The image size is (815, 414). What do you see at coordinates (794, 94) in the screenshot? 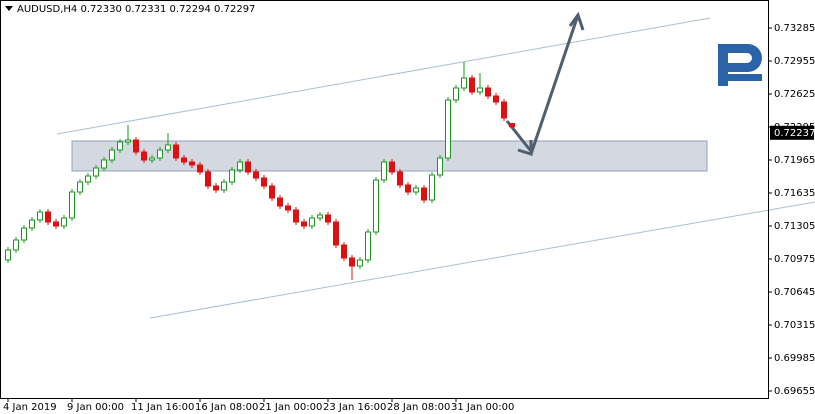
I see `y-tick-label: 0.72625` at bounding box center [794, 94].